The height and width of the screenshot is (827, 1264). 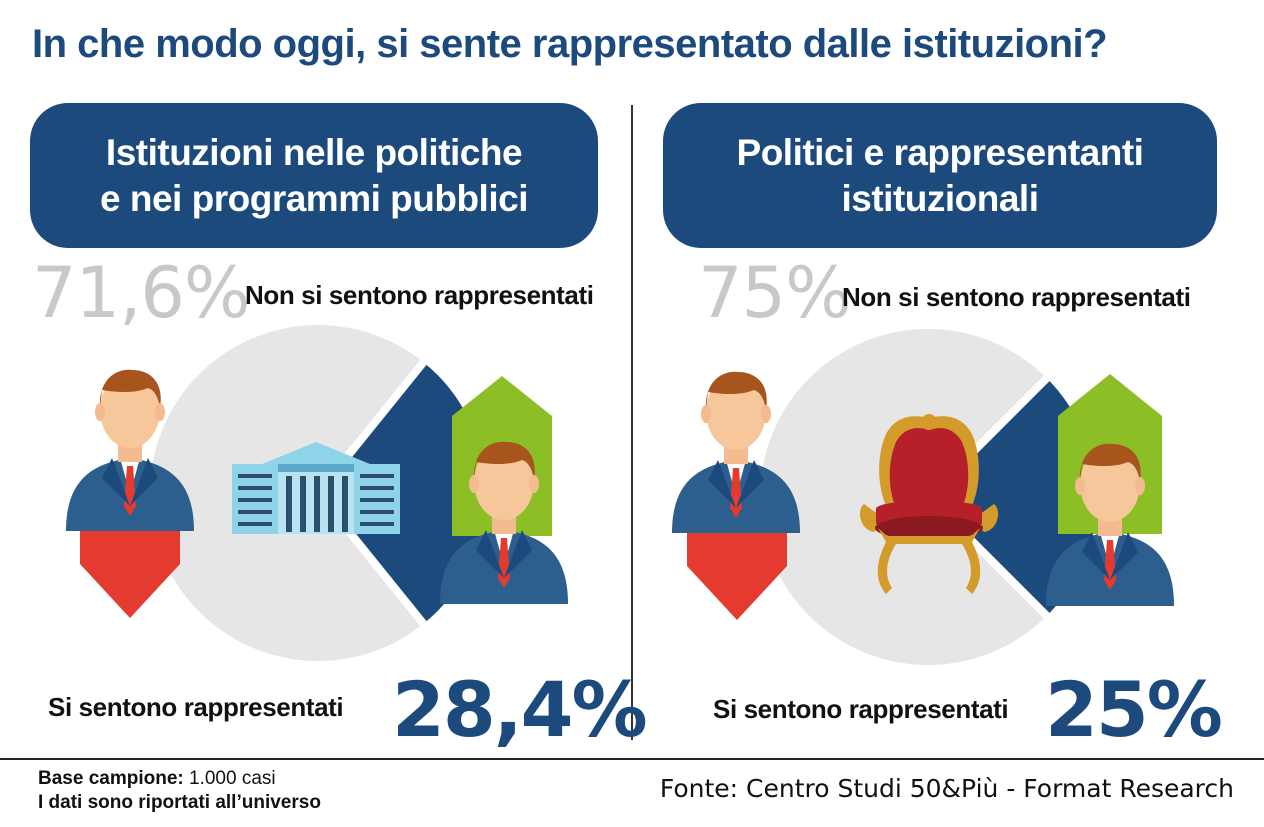 What do you see at coordinates (940, 175) in the screenshot?
I see `right-panel-title: Politici e rappresentanti istituzionali` at bounding box center [940, 175].